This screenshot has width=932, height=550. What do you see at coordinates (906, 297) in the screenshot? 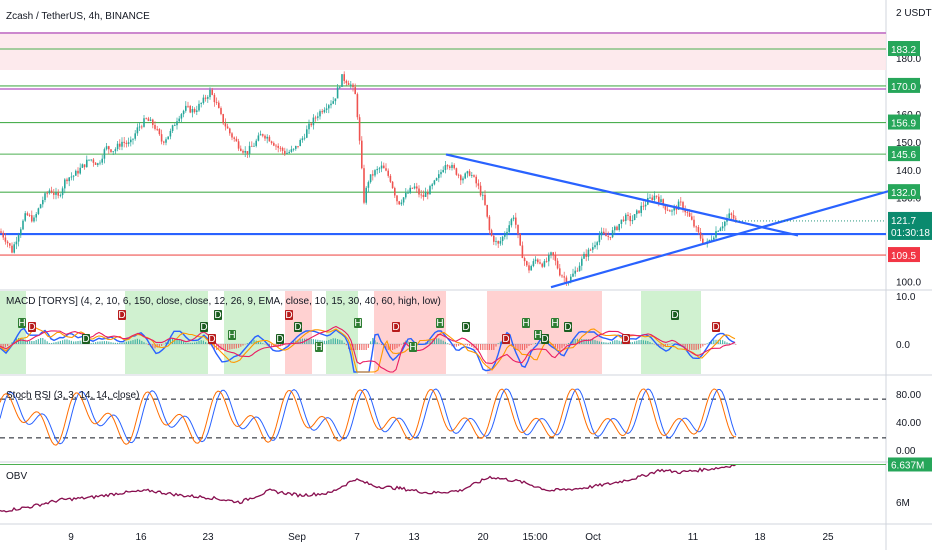
I see `macd-axis-tick: 10.0` at bounding box center [906, 297].